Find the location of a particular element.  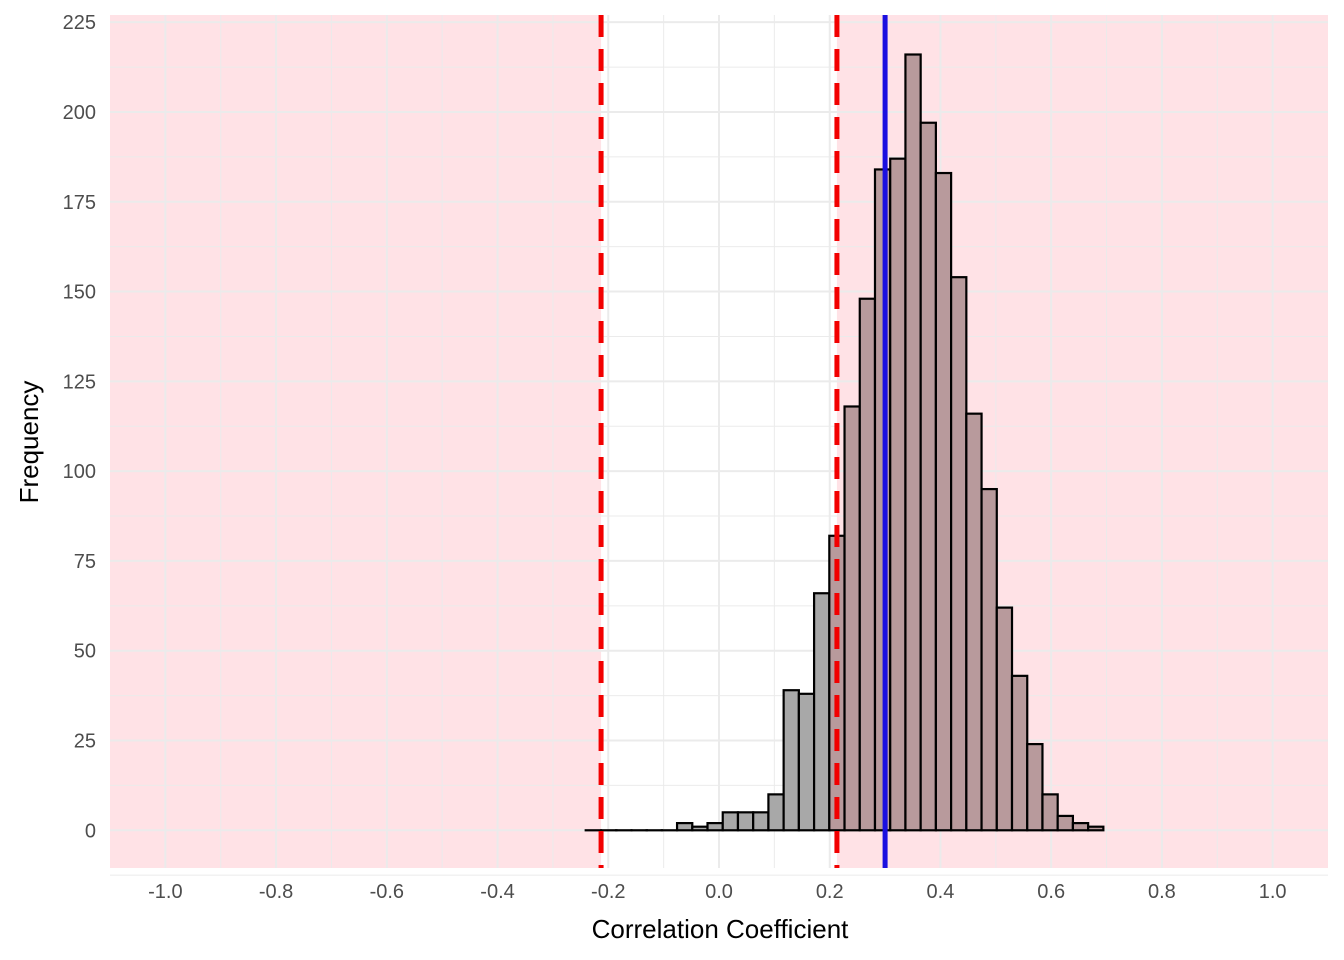

x-tick-label: -0.8 is located at coordinates (276, 892).